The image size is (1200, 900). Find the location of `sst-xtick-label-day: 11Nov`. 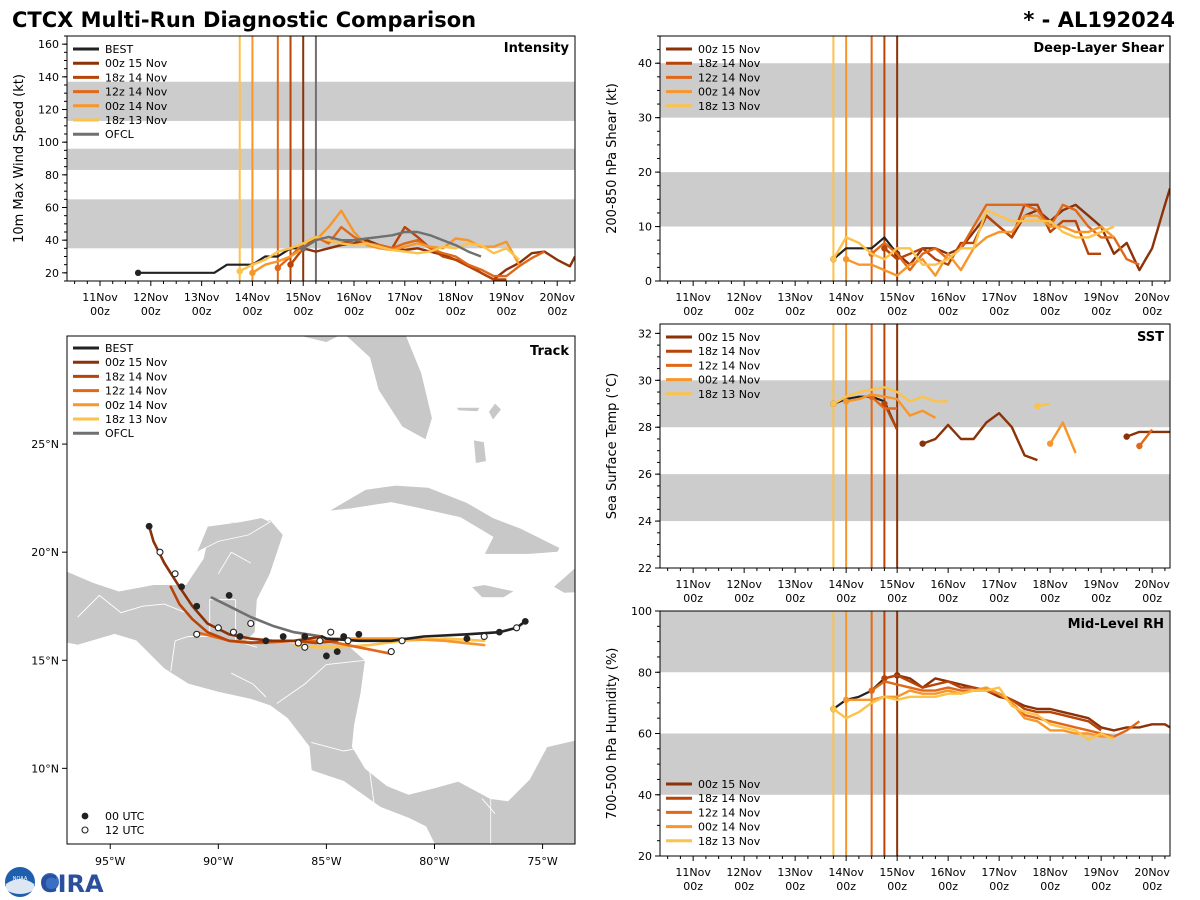

sst-xtick-label-day: 11Nov is located at coordinates (693, 584).